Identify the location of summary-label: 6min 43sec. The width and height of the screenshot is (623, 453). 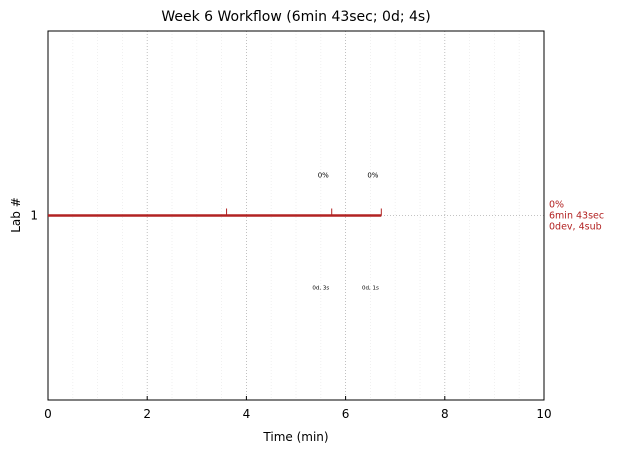
(576, 216).